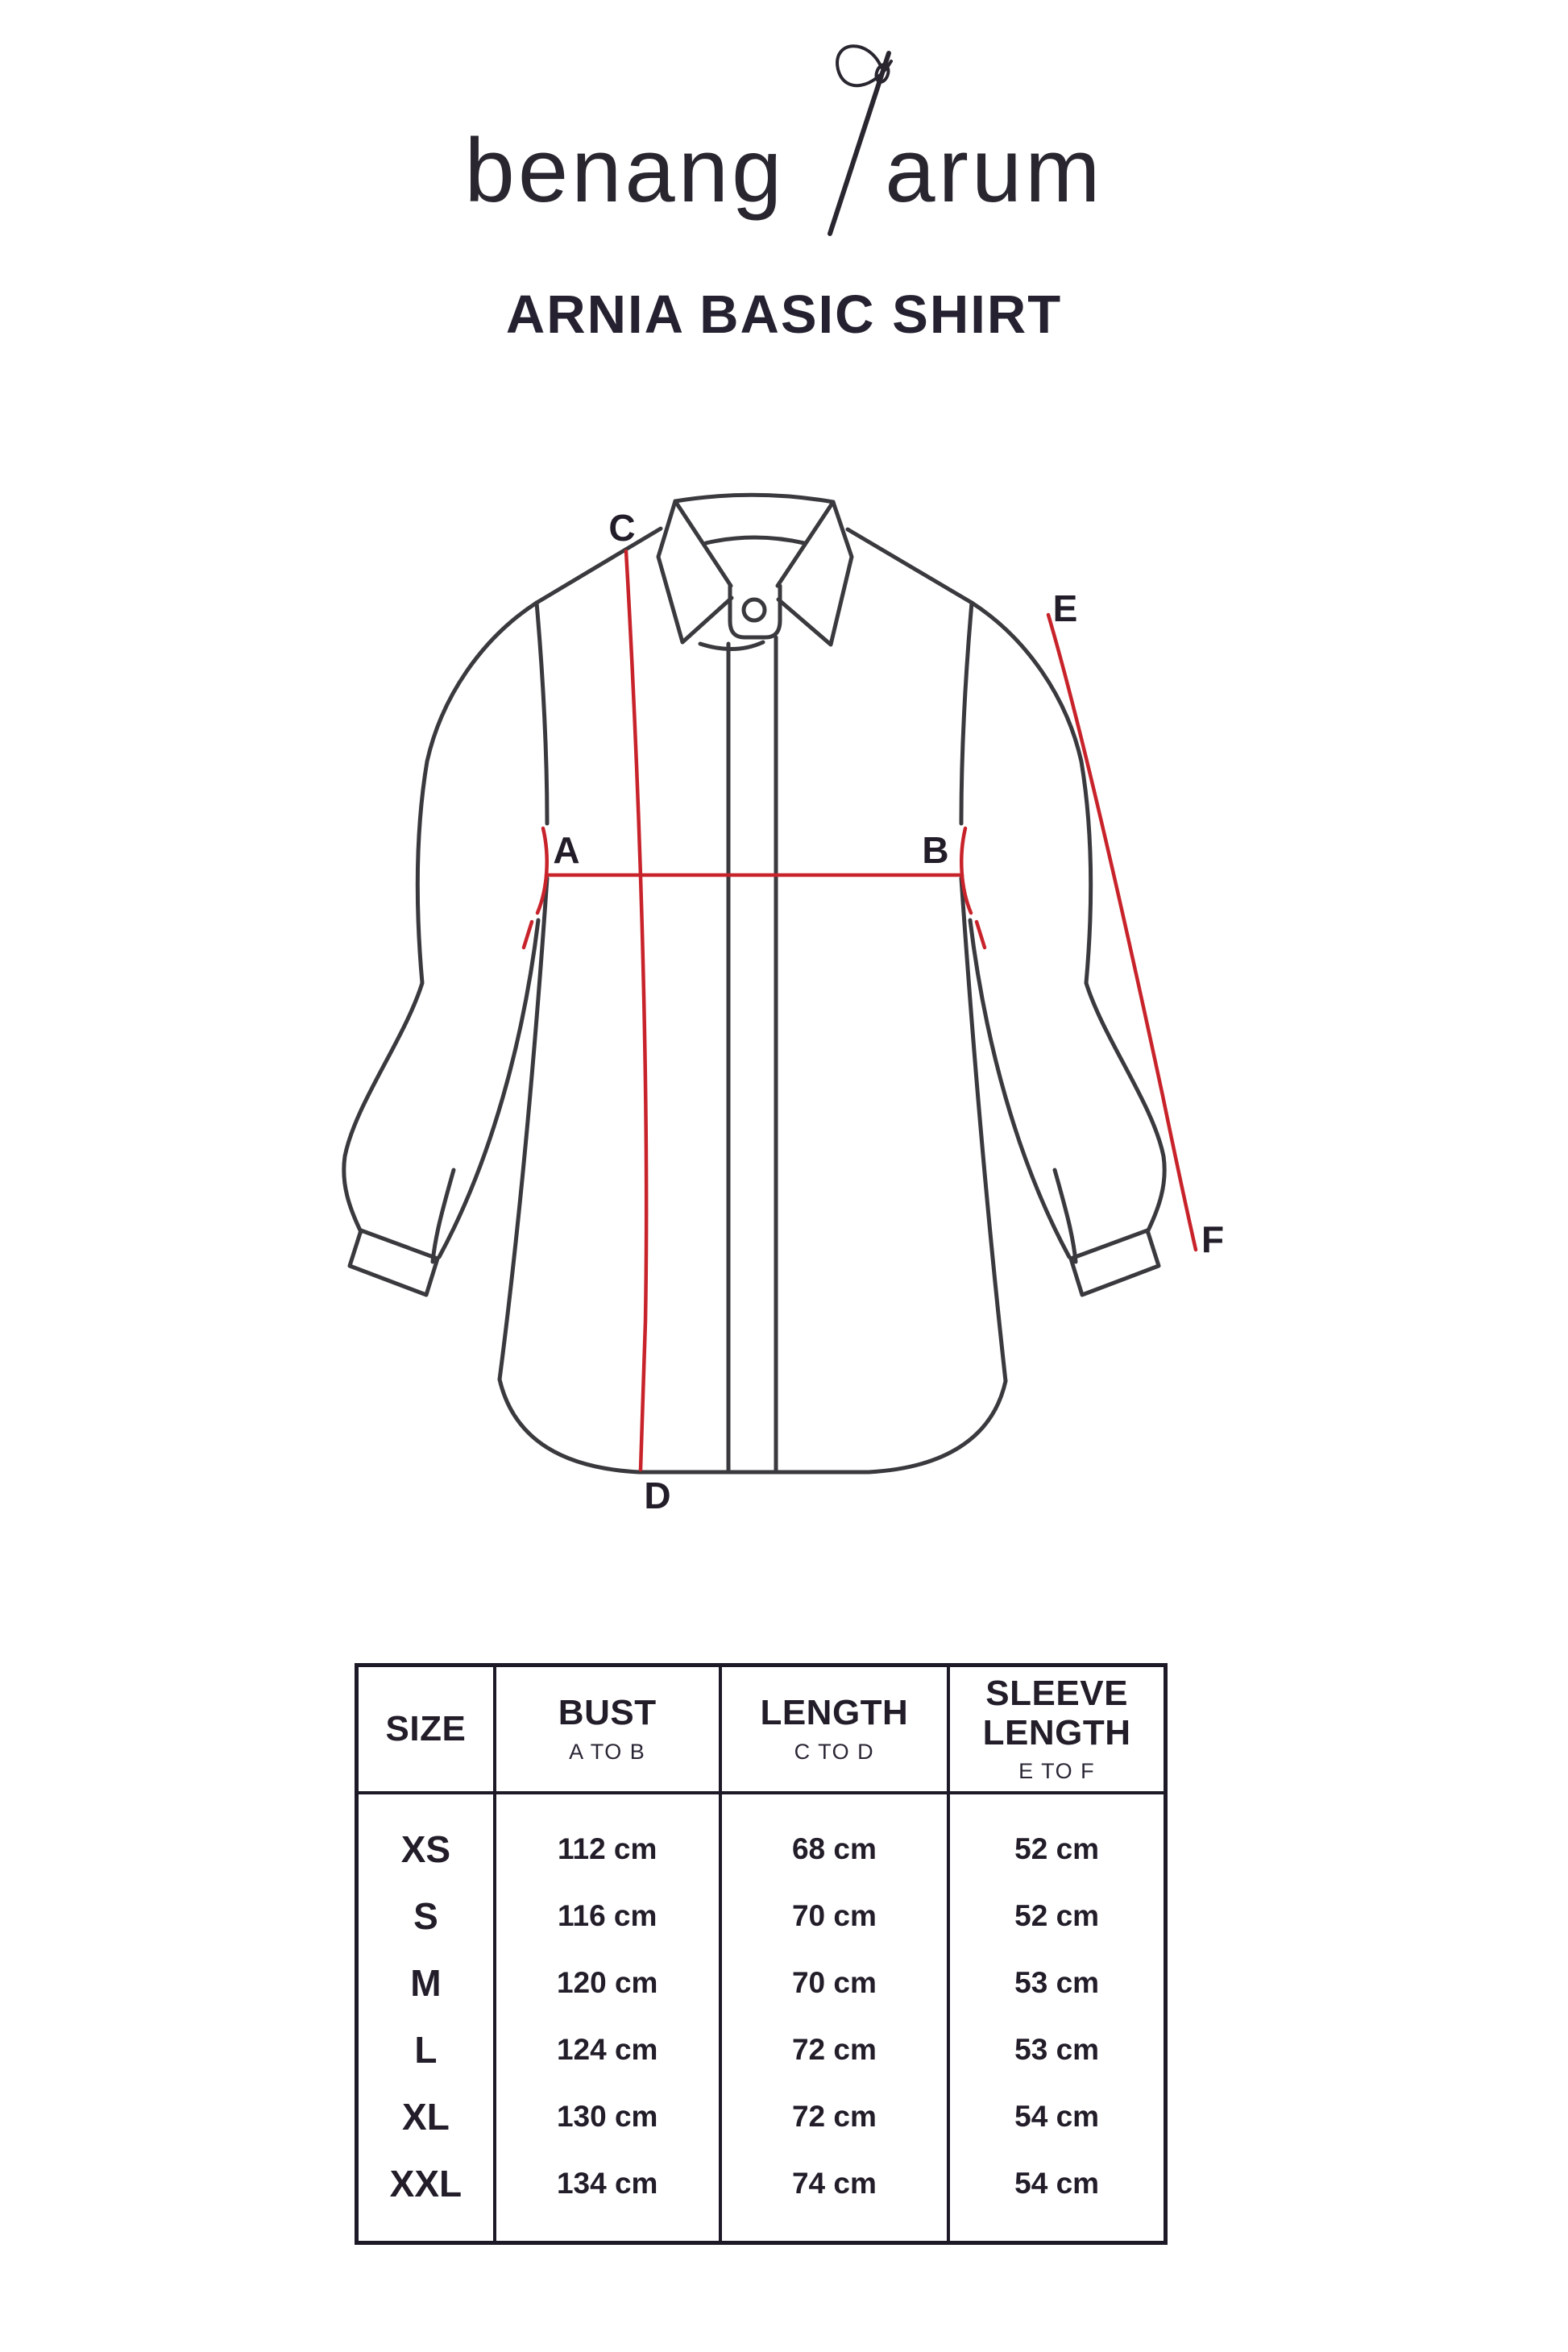  Describe the element at coordinates (607, 1982) in the screenshot. I see `bust-value: 120 cm` at that location.